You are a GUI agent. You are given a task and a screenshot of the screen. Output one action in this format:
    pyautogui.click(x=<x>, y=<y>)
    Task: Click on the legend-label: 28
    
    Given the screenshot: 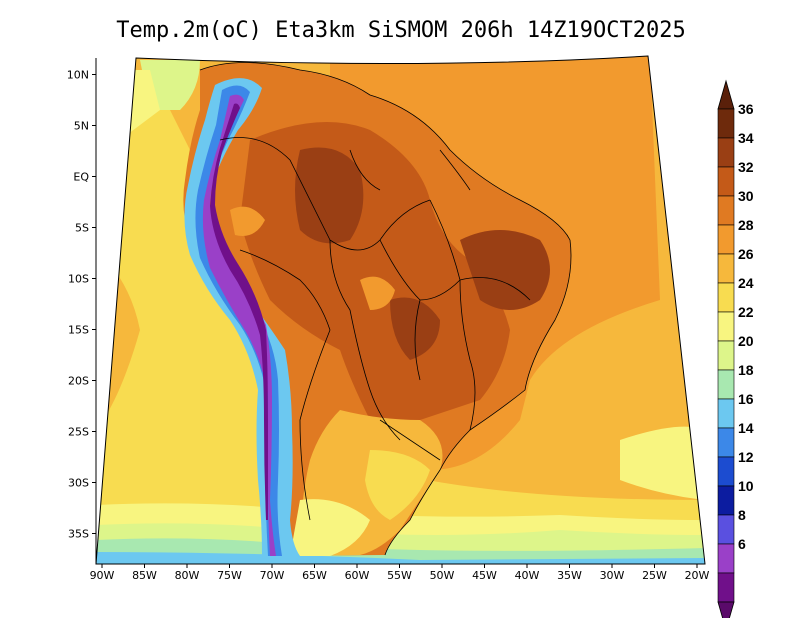 What is the action you would take?
    pyautogui.click(x=746, y=225)
    